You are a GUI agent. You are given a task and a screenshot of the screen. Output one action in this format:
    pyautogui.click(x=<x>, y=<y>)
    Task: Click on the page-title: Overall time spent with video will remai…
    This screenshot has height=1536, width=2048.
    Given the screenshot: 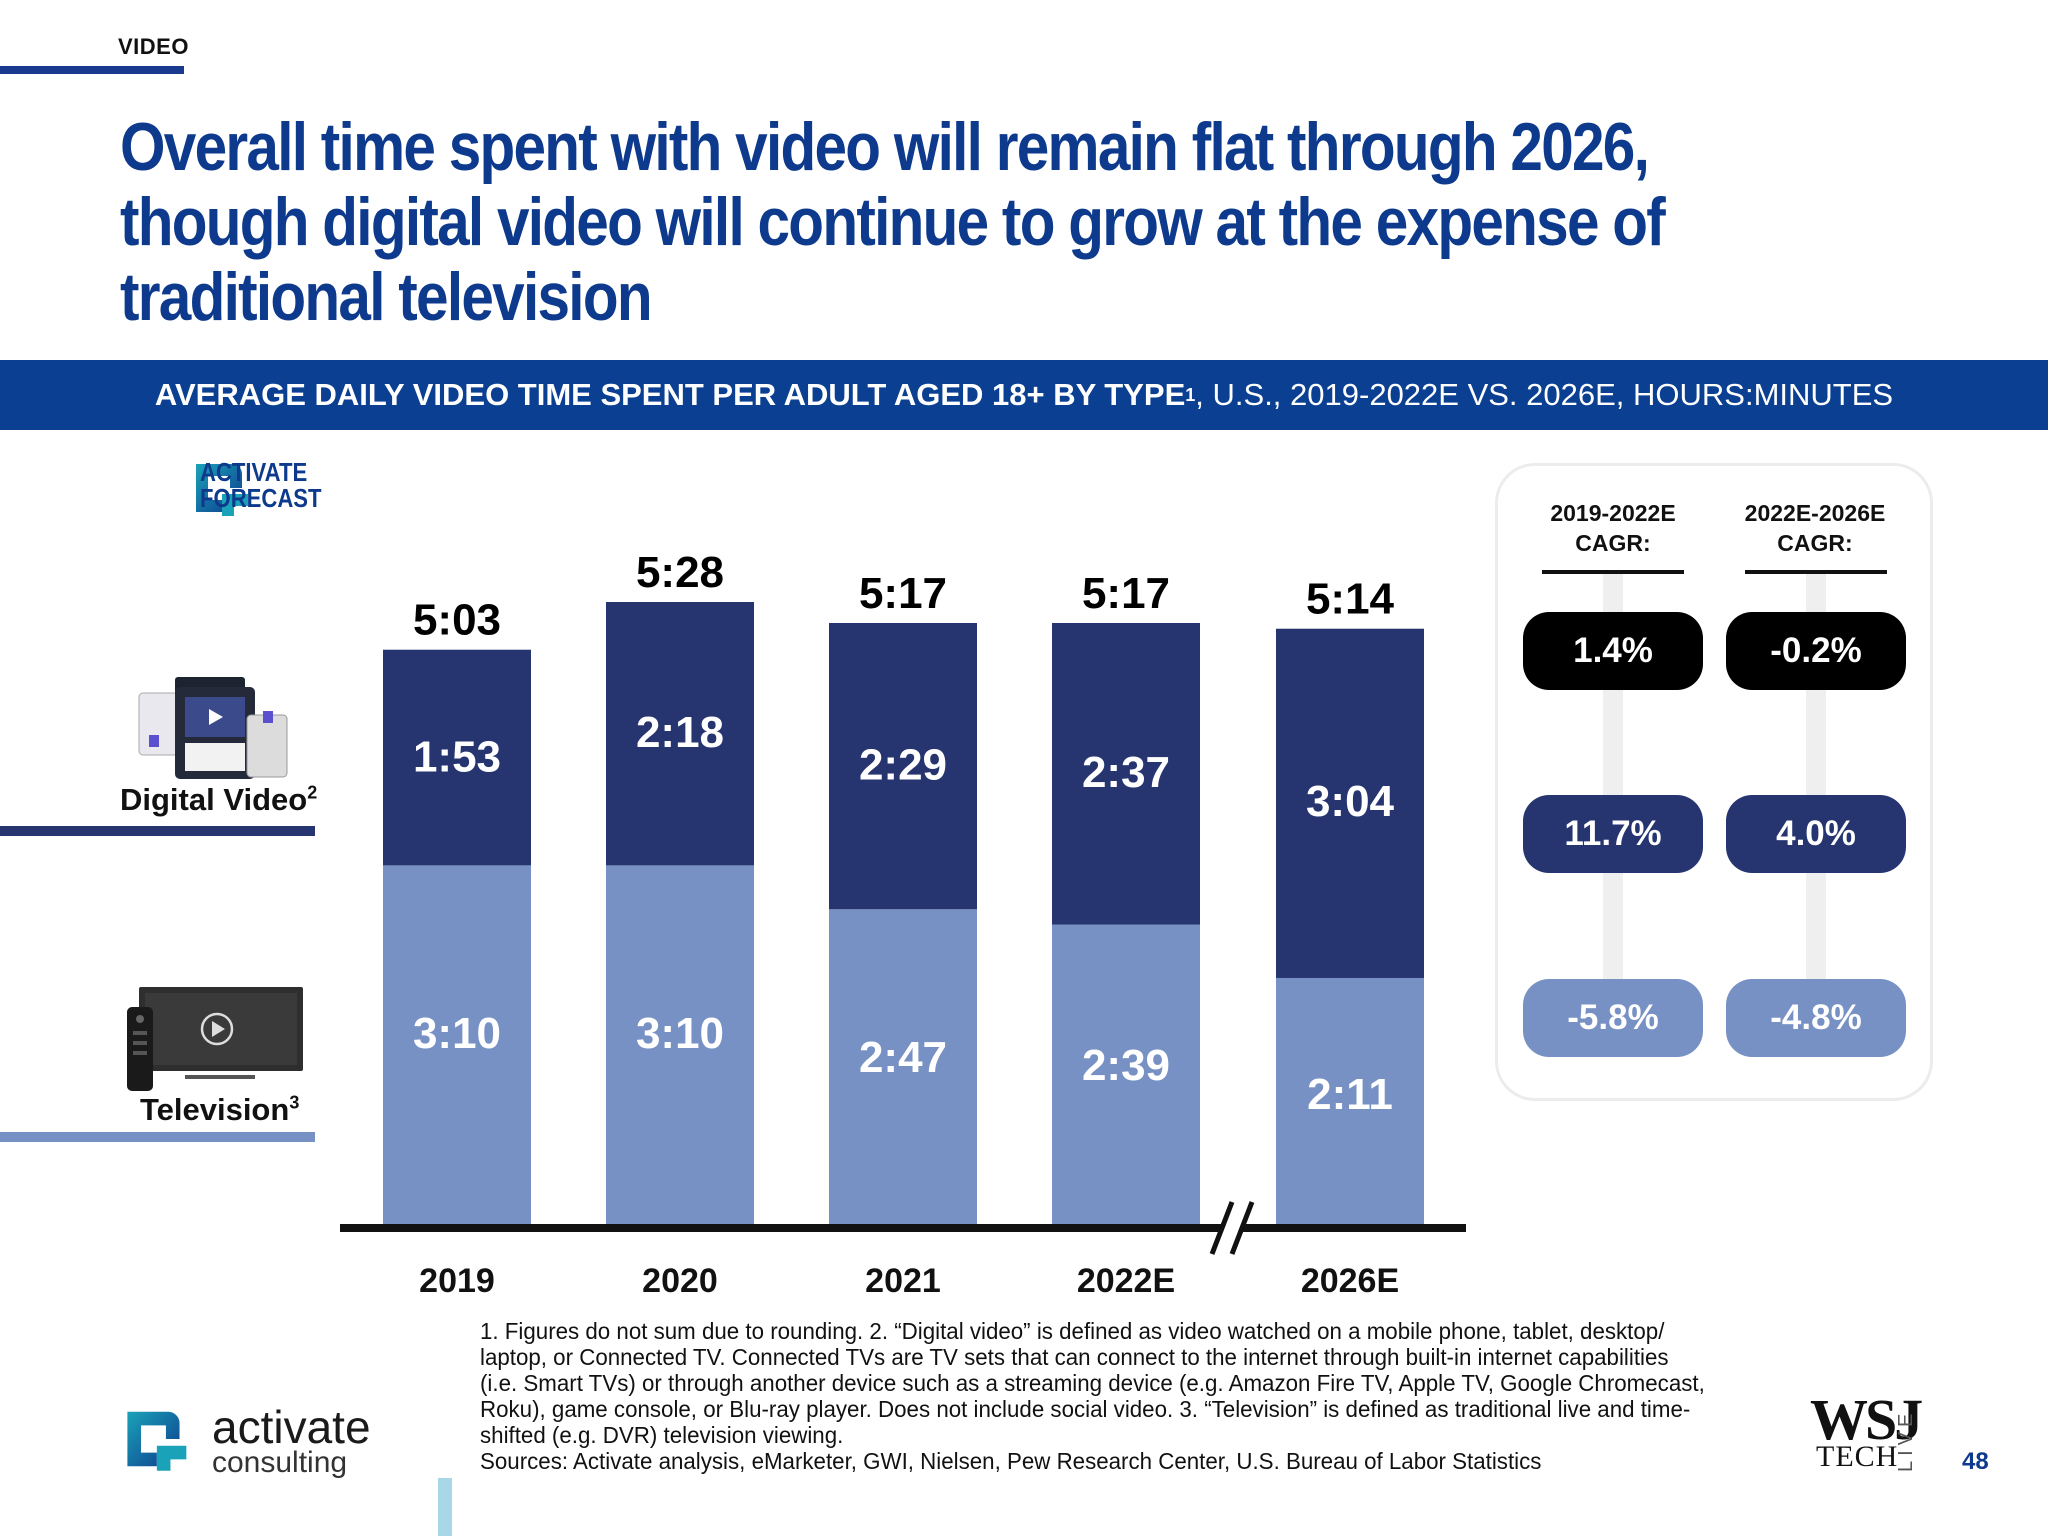 What is the action you would take?
    pyautogui.click(x=893, y=222)
    